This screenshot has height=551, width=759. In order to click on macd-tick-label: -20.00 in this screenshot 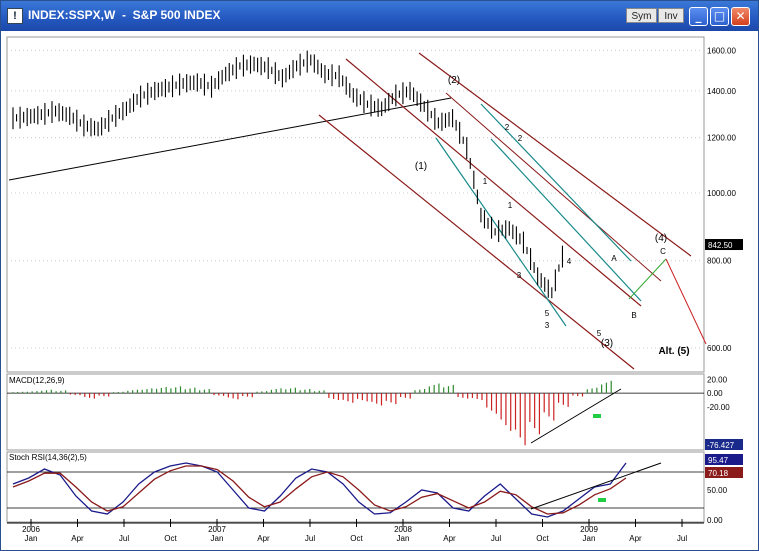, I will do `click(718, 407)`.